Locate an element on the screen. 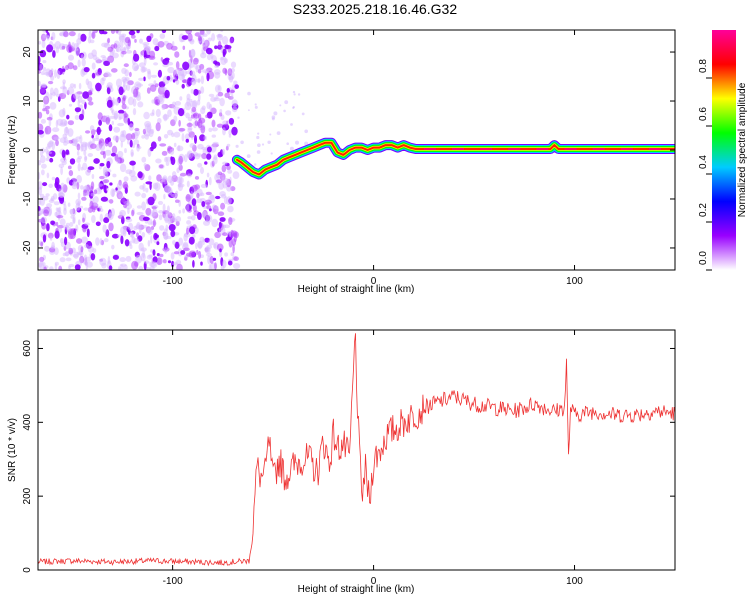 The height and width of the screenshot is (605, 750). spectrogram-x-tick-label: -100 is located at coordinates (173, 281).